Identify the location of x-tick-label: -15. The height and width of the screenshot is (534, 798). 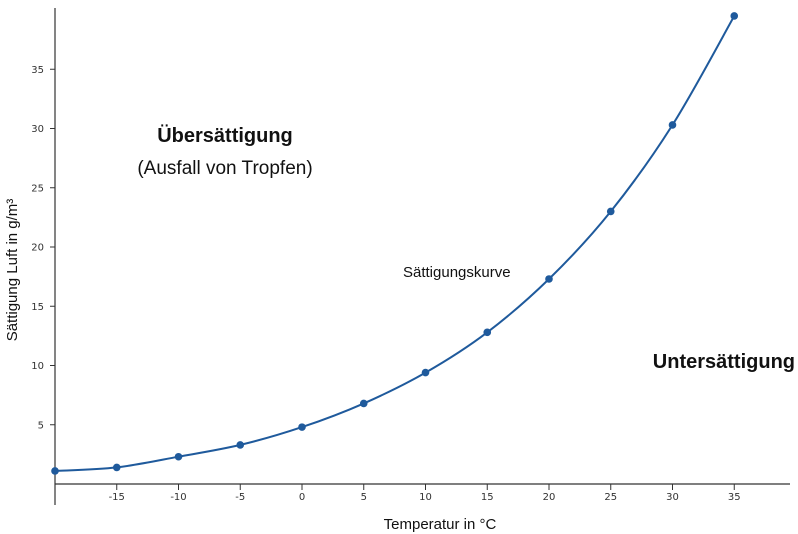
(117, 497).